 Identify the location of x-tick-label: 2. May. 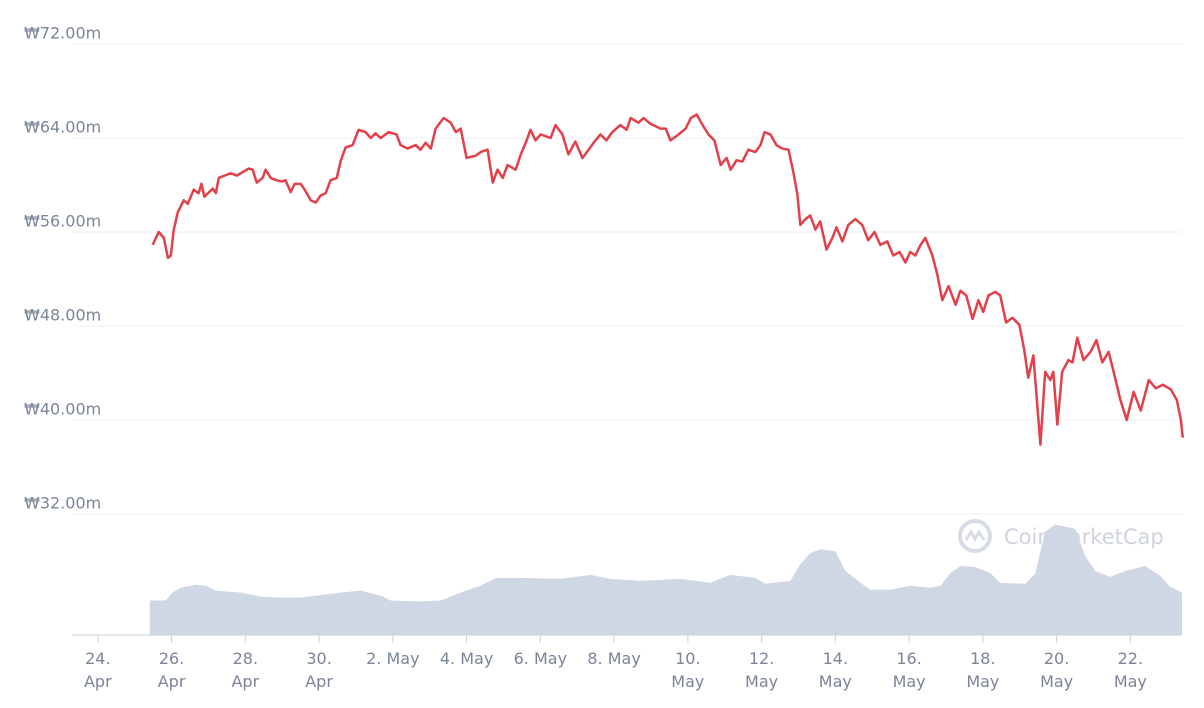
(393, 658).